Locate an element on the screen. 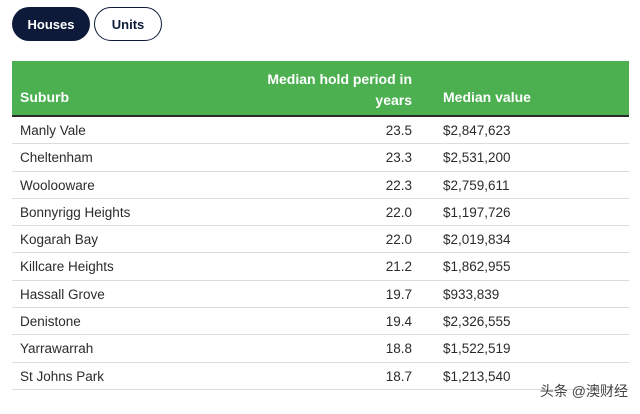  cell-median-value: $2,531,200 is located at coordinates (477, 158).